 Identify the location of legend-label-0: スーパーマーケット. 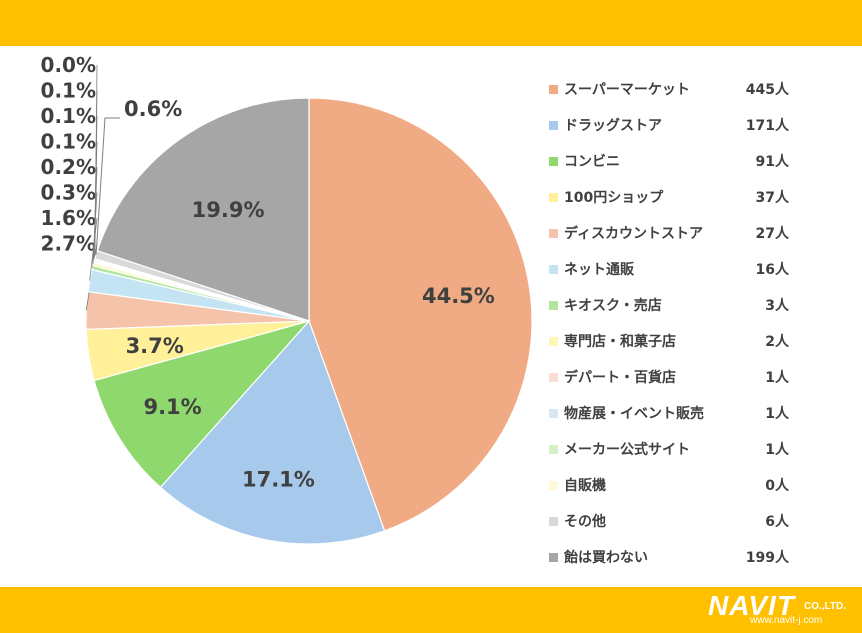
(627, 90).